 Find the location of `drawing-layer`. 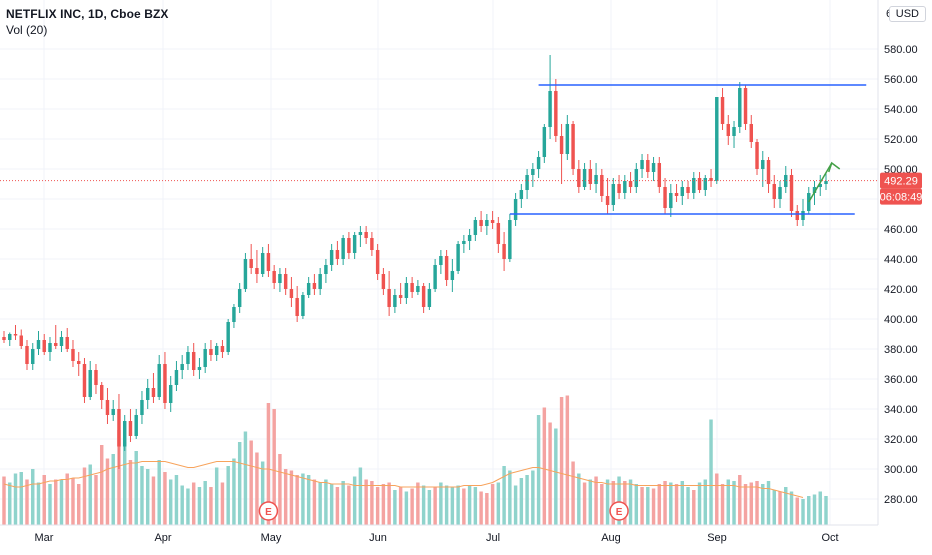

drawing-layer is located at coordinates (688, 149).